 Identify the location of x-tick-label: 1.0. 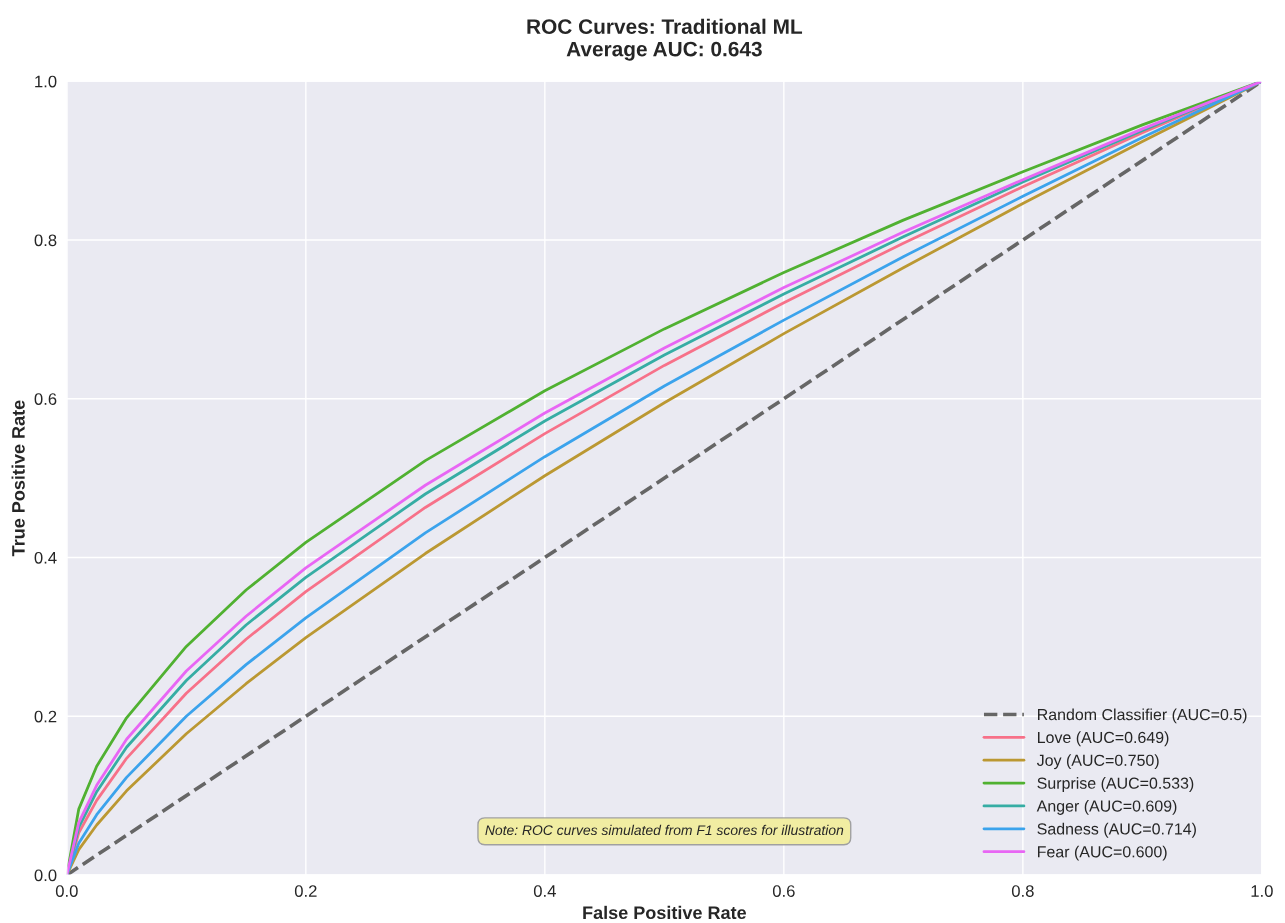
(1262, 891).